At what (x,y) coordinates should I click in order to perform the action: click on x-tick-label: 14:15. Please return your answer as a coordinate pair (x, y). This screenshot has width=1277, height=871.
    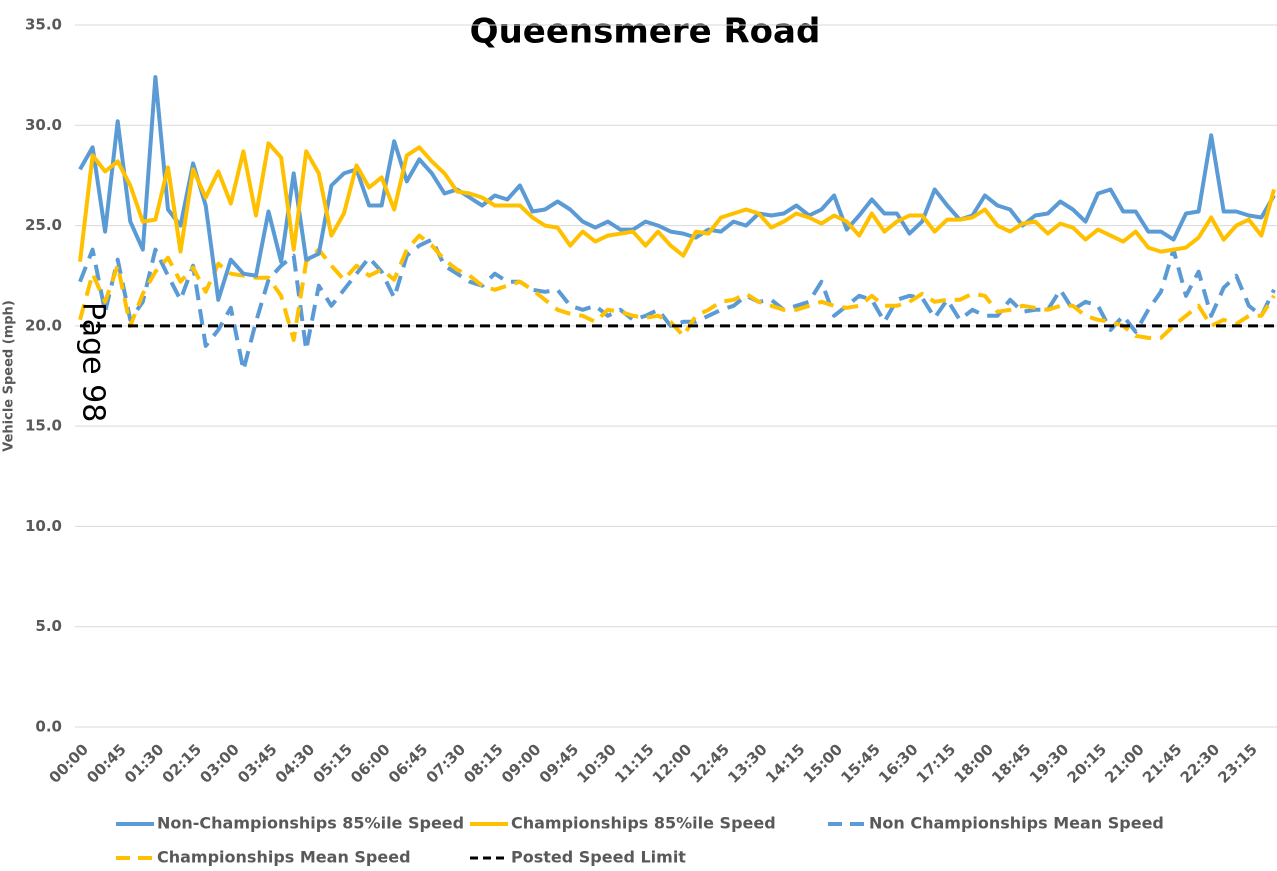
    Looking at the image, I should click on (785, 763).